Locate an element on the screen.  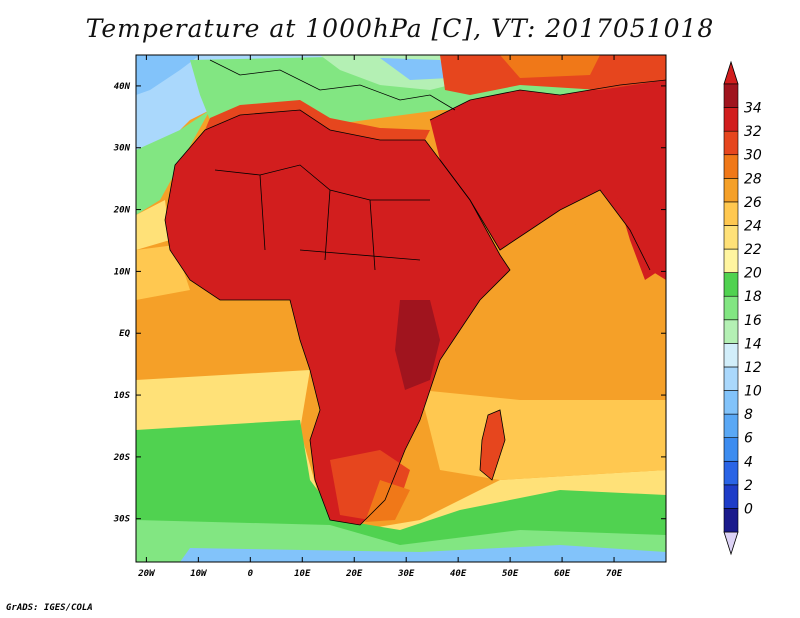
y-tick-label: EQ is located at coordinates (124, 334).